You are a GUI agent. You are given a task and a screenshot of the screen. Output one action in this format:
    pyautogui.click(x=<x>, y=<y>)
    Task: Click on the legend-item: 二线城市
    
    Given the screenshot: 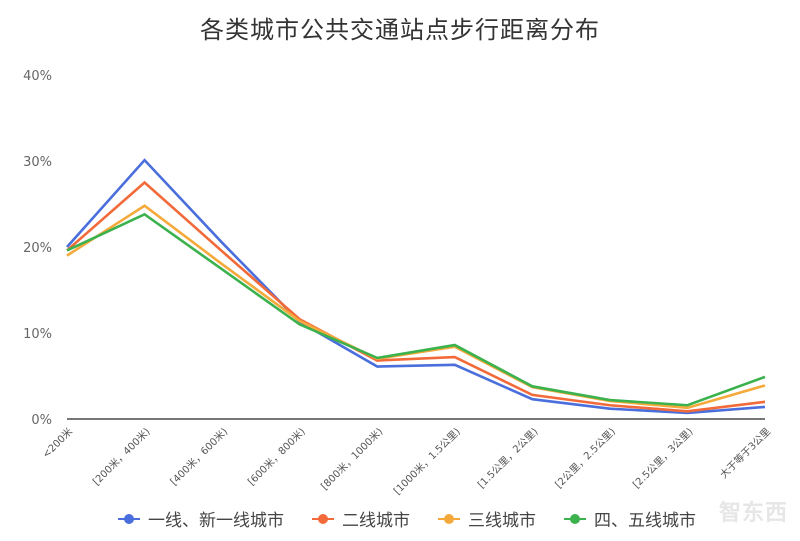 What is the action you would take?
    pyautogui.click(x=361, y=518)
    